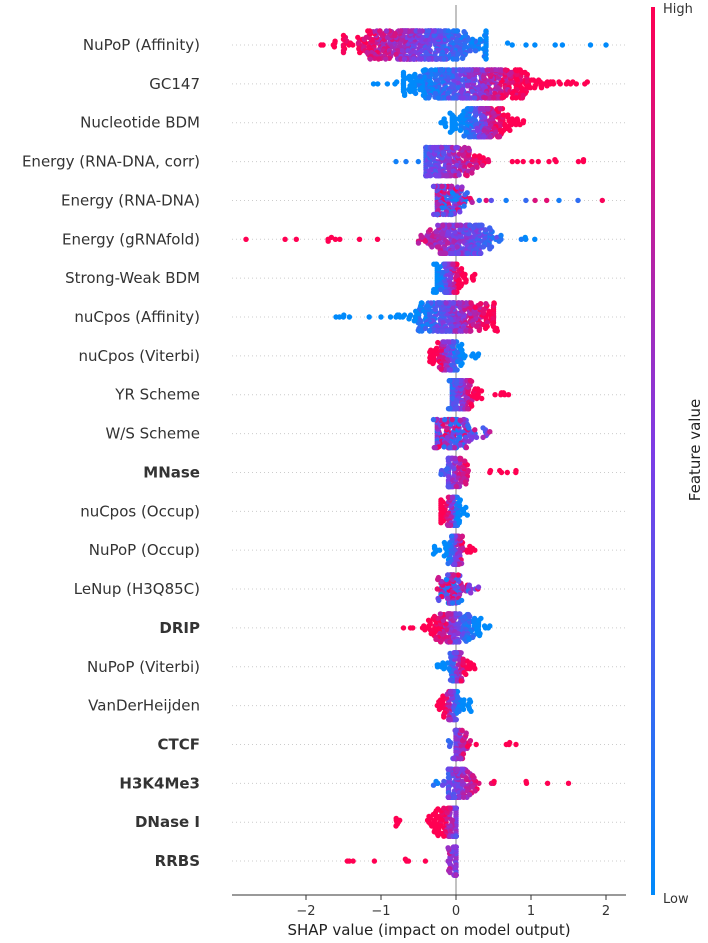 The width and height of the screenshot is (708, 943). Describe the element at coordinates (695, 450) in the screenshot. I see `colorbar-title: Feature value` at that location.